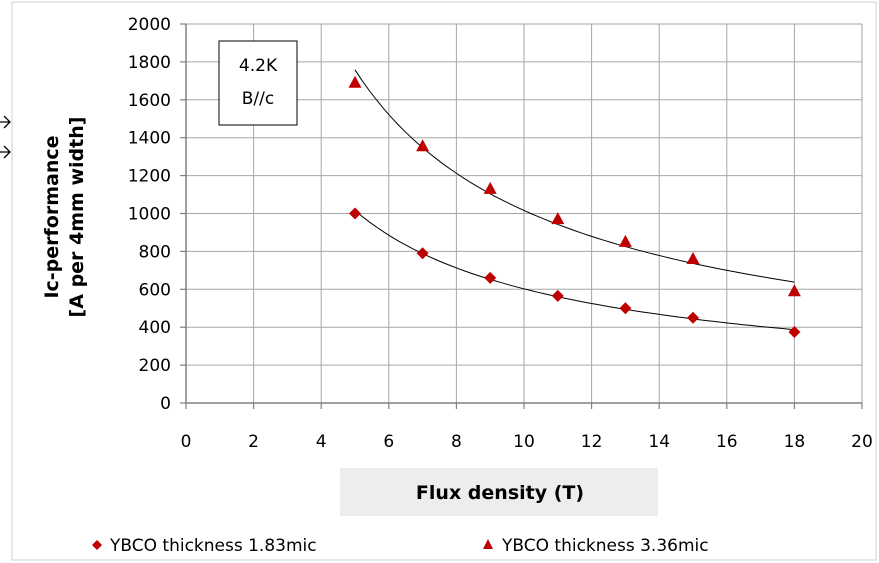 The image size is (879, 563). What do you see at coordinates (155, 366) in the screenshot?
I see `y-tick-label: 200` at bounding box center [155, 366].